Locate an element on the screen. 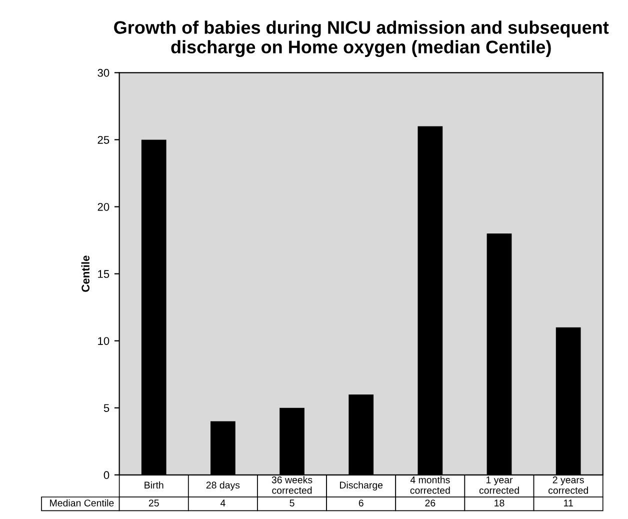 The image size is (628, 519). y-tick-label: 20 is located at coordinates (104, 207).